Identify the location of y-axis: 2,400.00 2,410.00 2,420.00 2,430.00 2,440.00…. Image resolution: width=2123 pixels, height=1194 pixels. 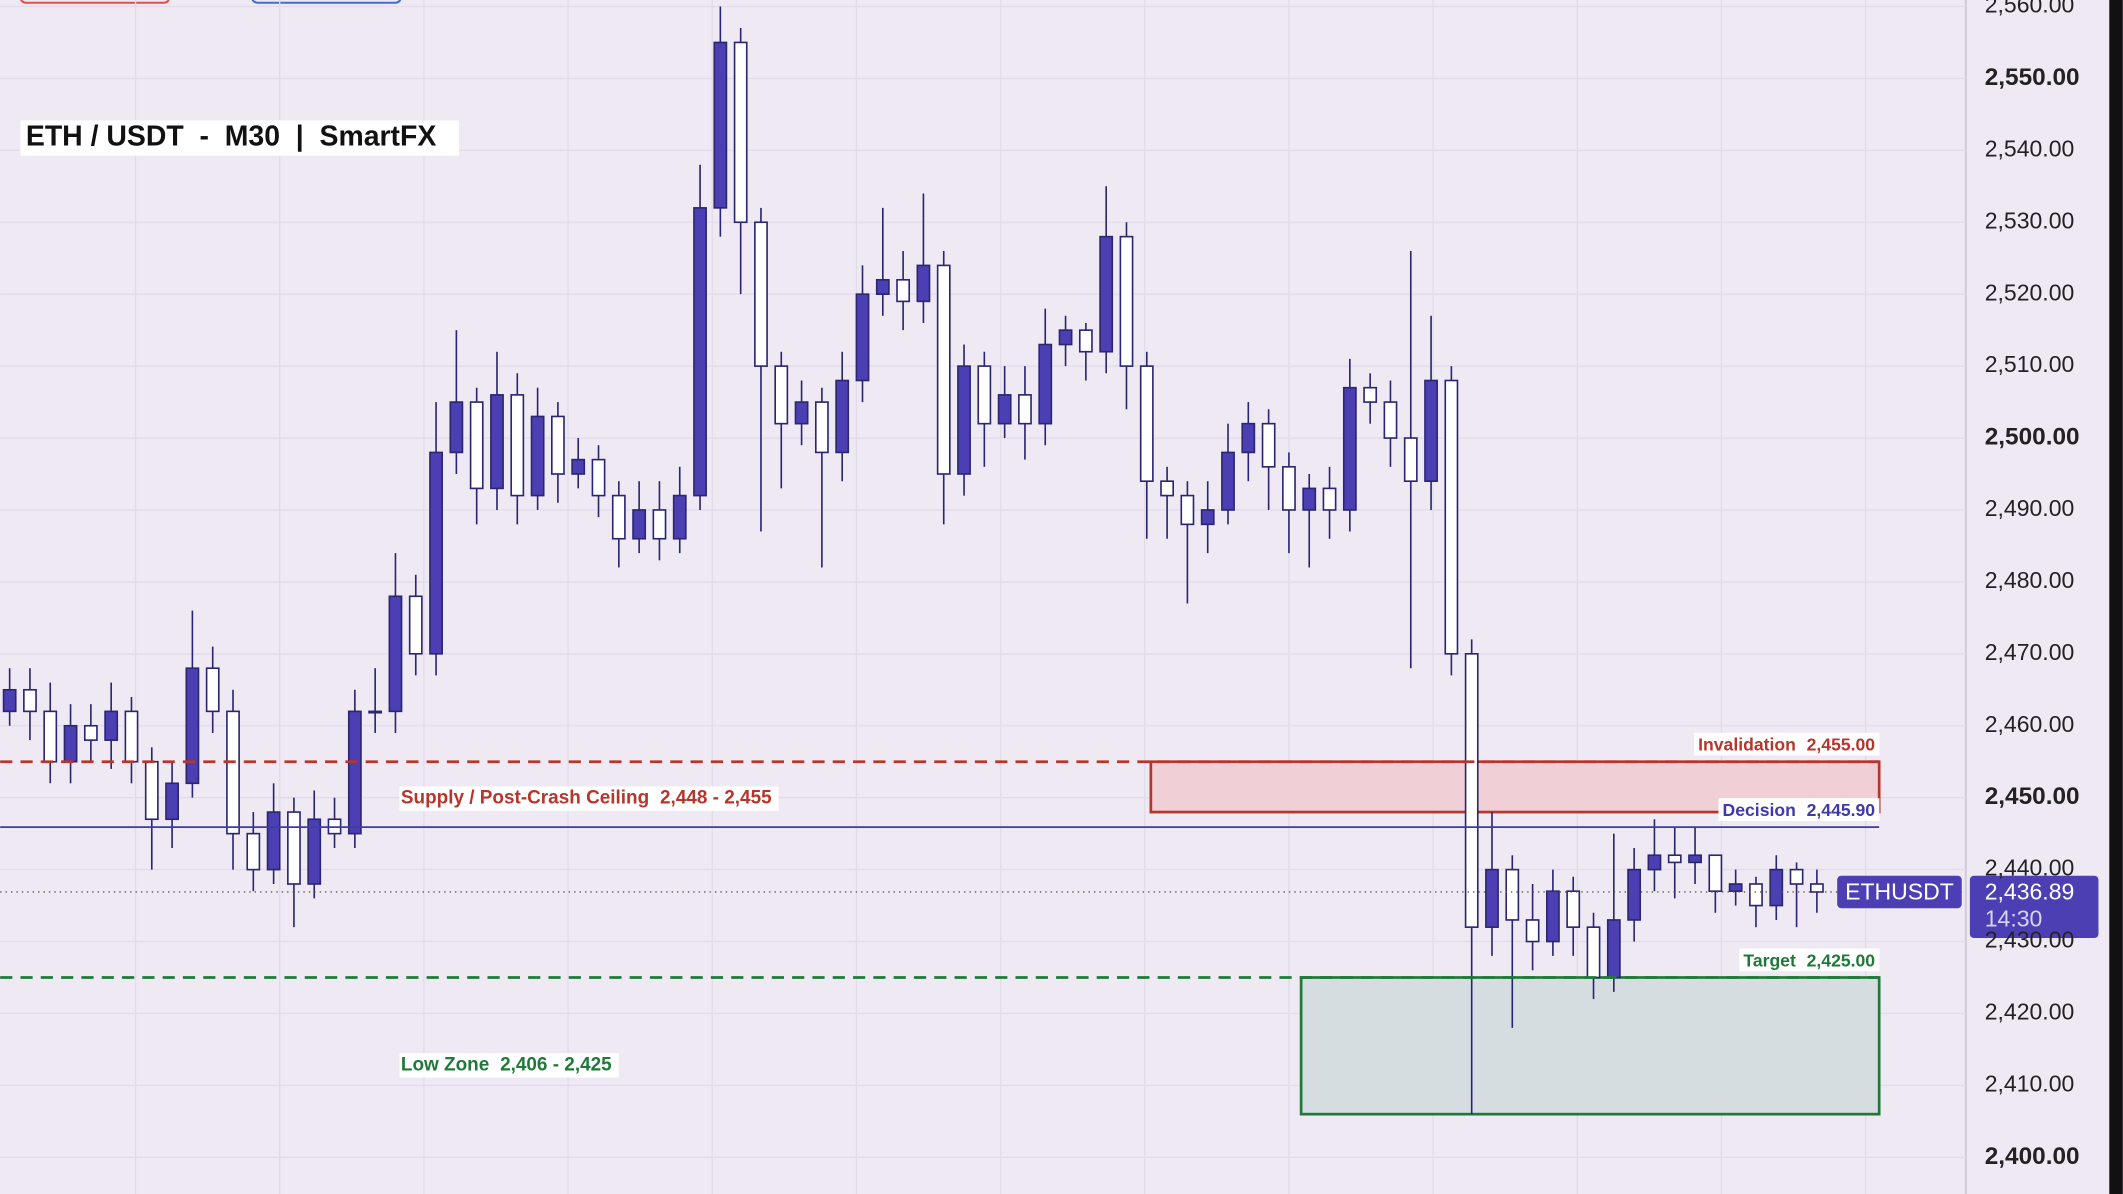
(2032, 585).